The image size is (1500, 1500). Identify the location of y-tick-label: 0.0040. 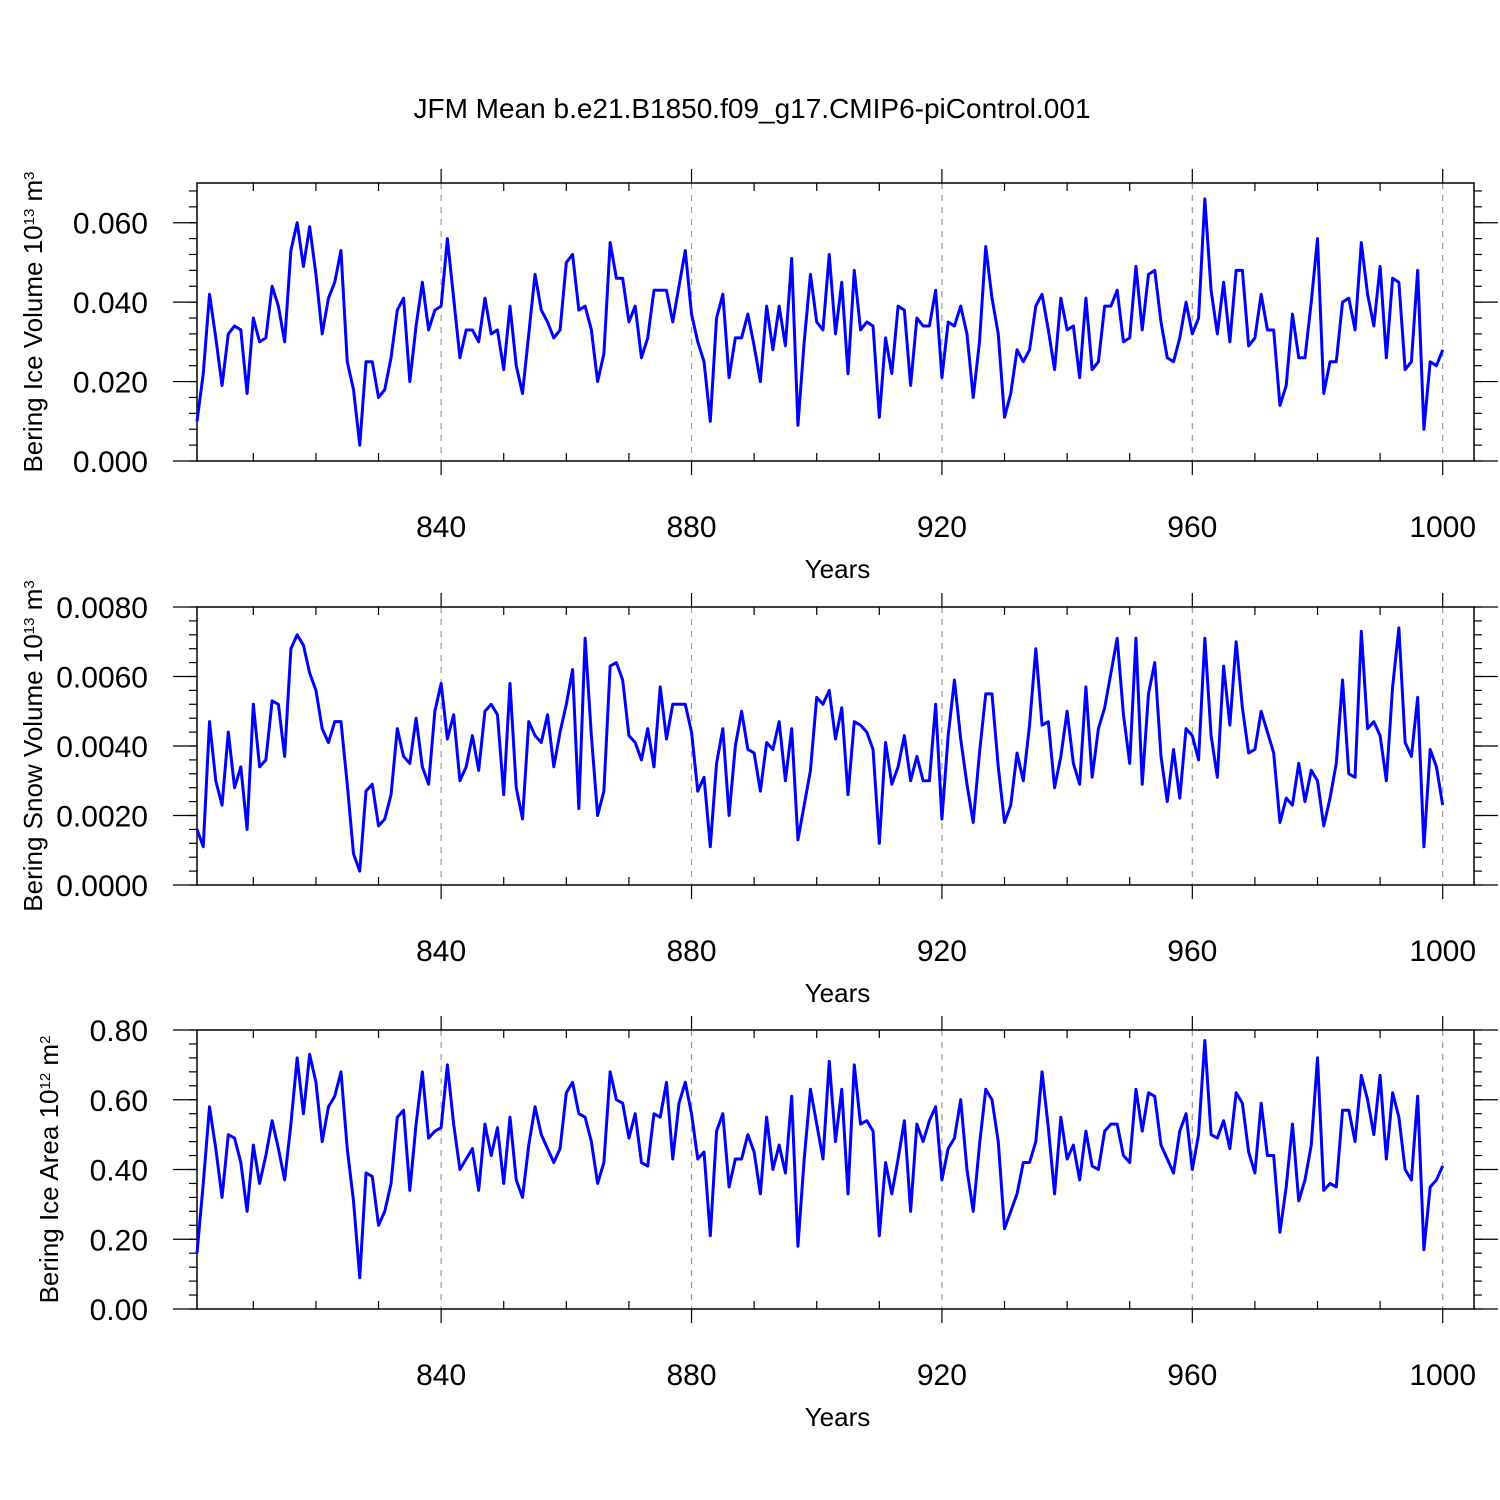
(102, 747).